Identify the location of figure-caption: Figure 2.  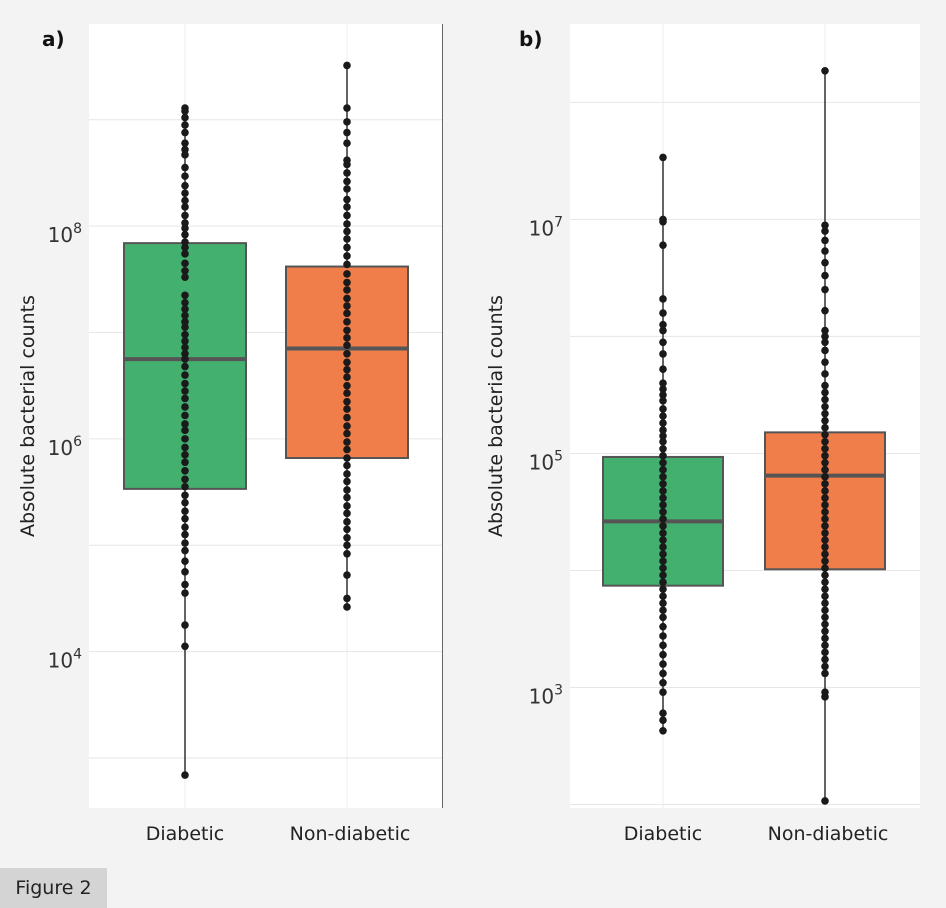
(53, 888).